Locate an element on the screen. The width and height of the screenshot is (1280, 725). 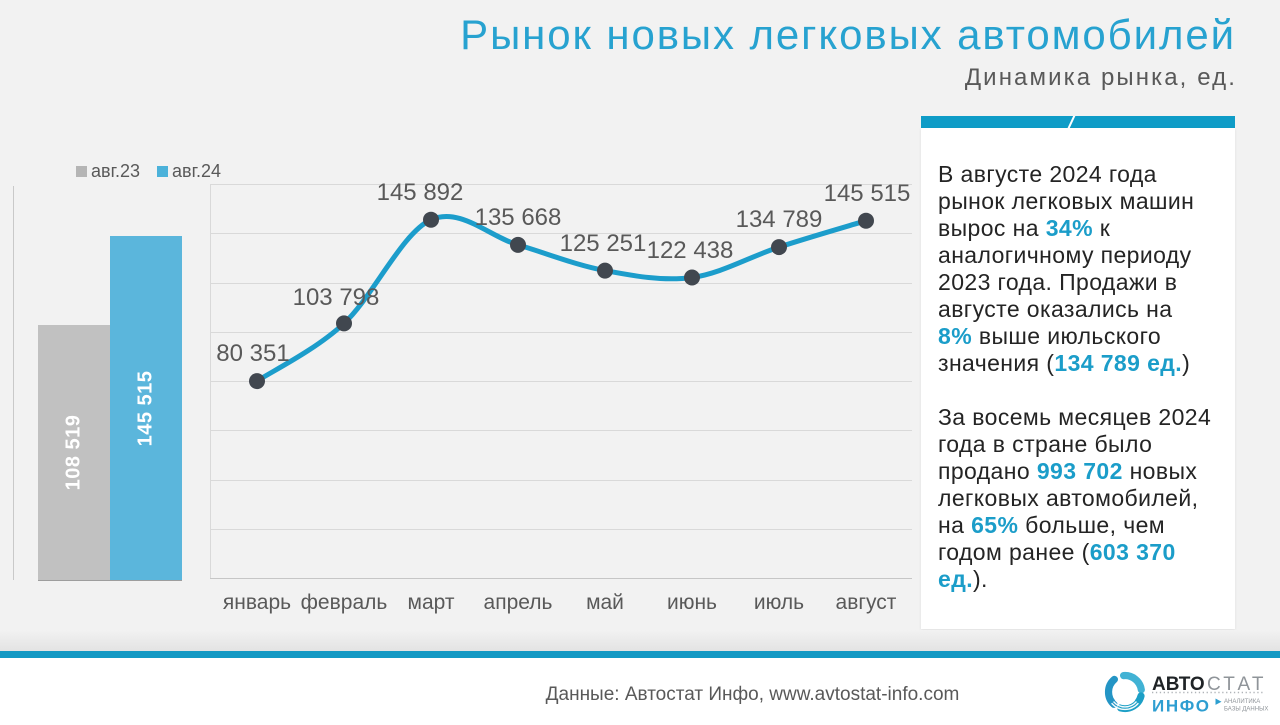
svg-text: СТАТ is located at coordinates (1237, 684).